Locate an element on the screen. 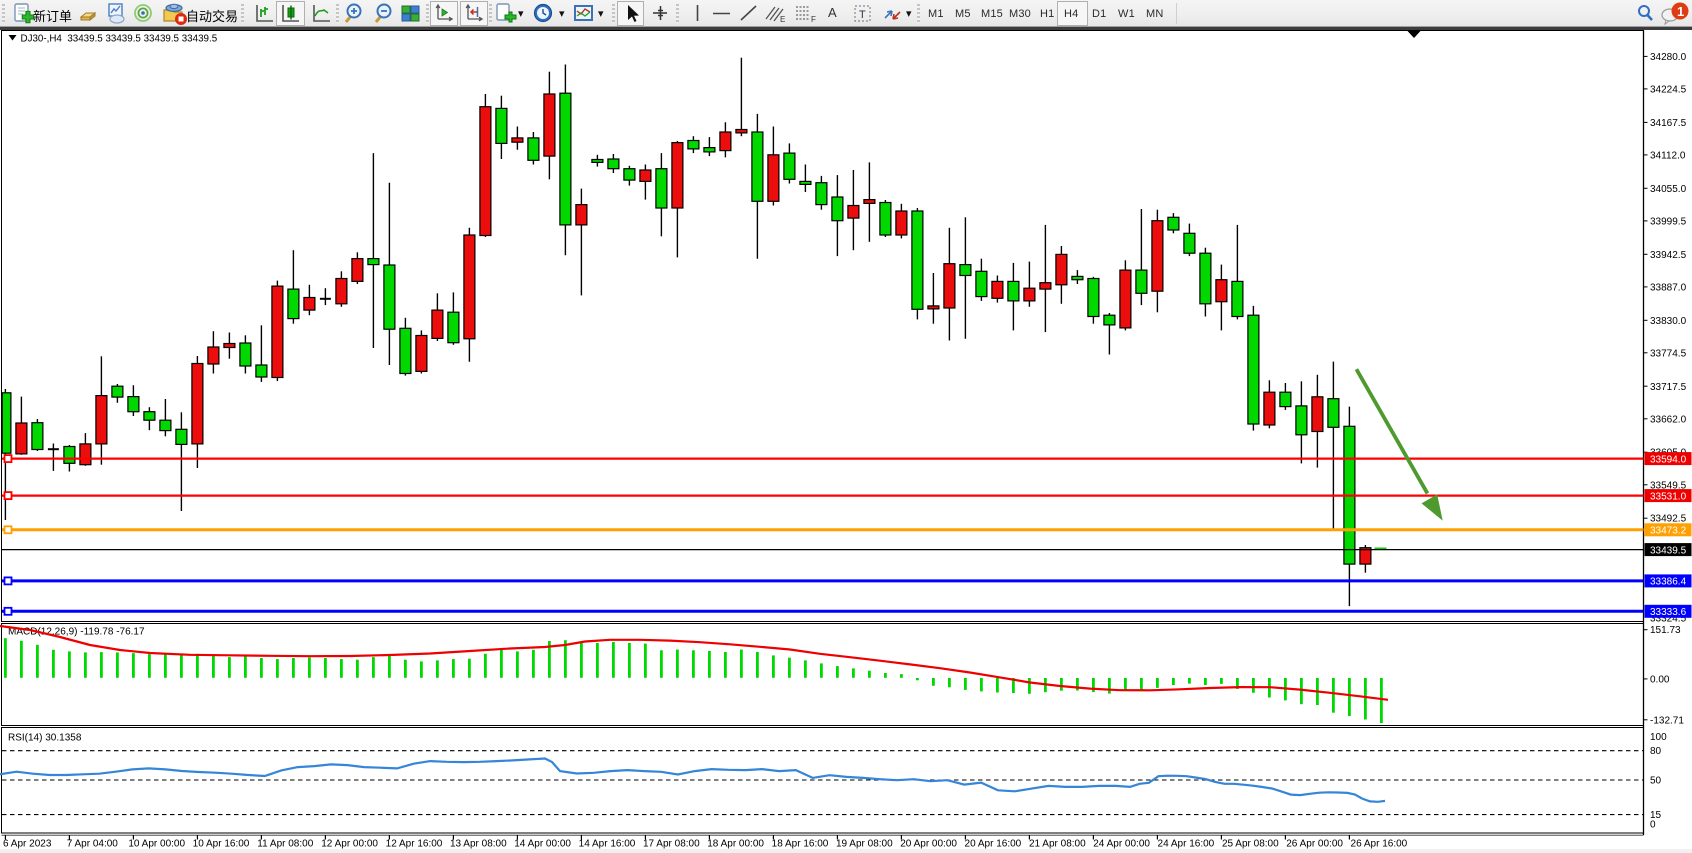 The width and height of the screenshot is (1692, 853). svg-text: 0.00 is located at coordinates (1660, 679).